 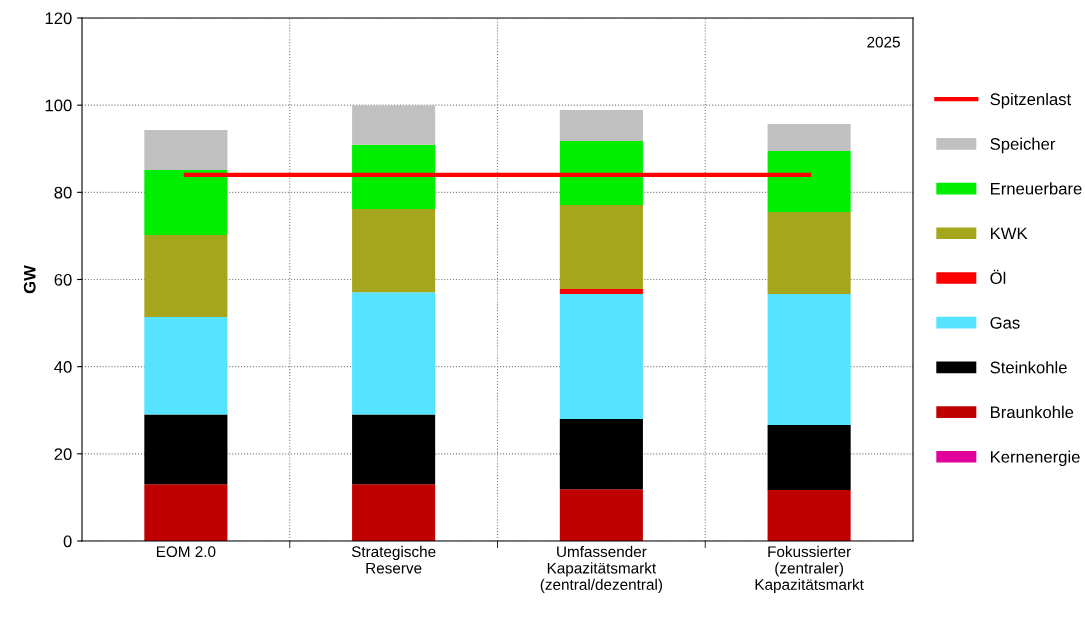 What do you see at coordinates (67, 541) in the screenshot?
I see `y-tick-label: 0` at bounding box center [67, 541].